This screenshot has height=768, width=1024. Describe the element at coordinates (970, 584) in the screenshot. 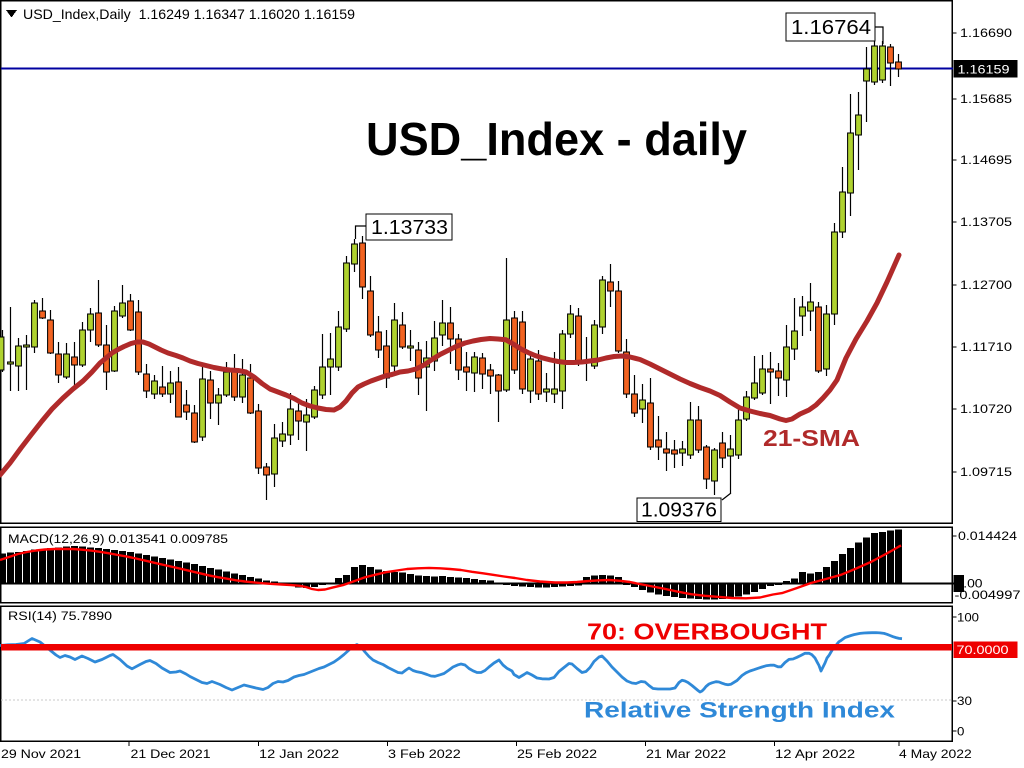

I see `svg-text: 0.00` at that location.